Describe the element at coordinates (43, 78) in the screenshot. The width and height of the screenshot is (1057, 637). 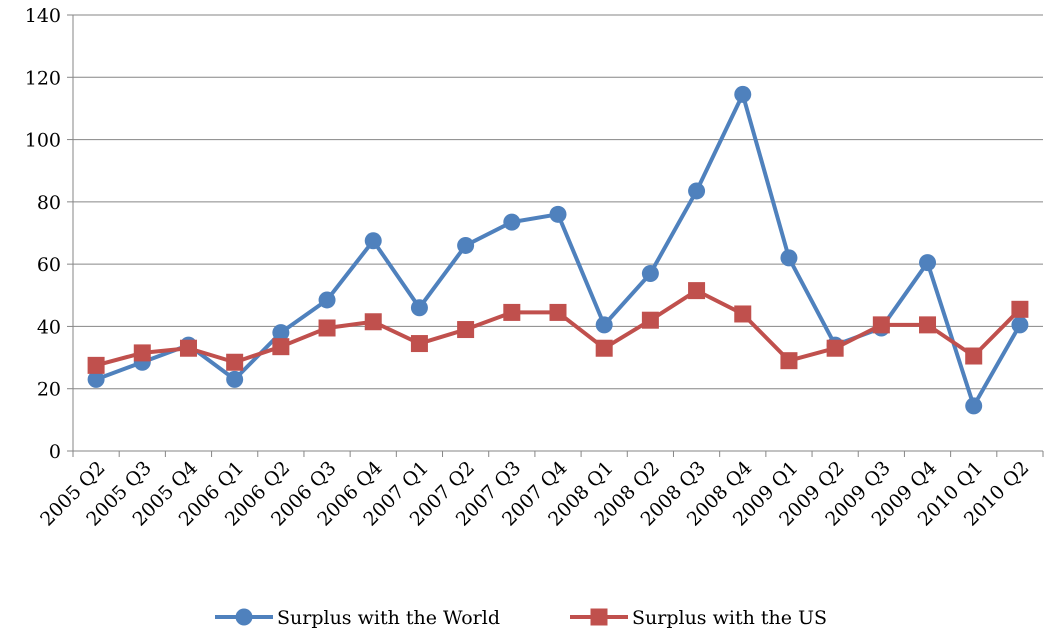
I see `y-tick-label: 120` at that location.